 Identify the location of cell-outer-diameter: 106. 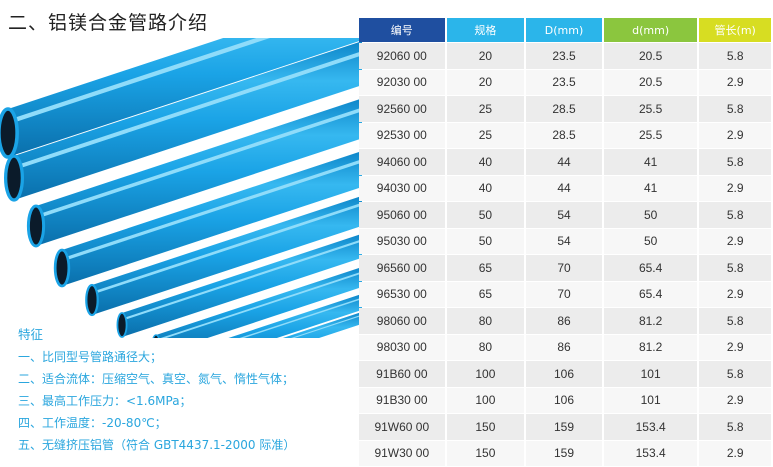
(564, 374).